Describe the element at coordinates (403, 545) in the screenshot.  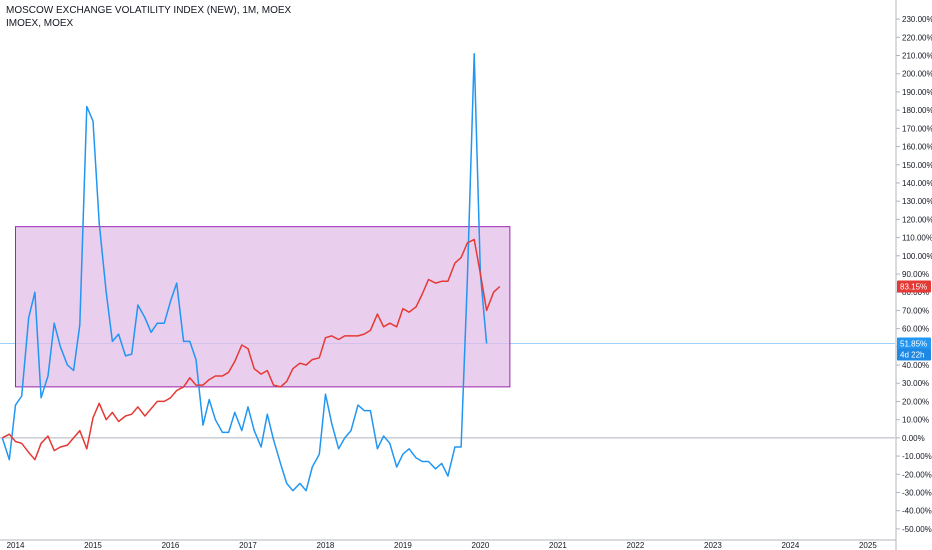
I see `x-tick-label: 2019` at that location.